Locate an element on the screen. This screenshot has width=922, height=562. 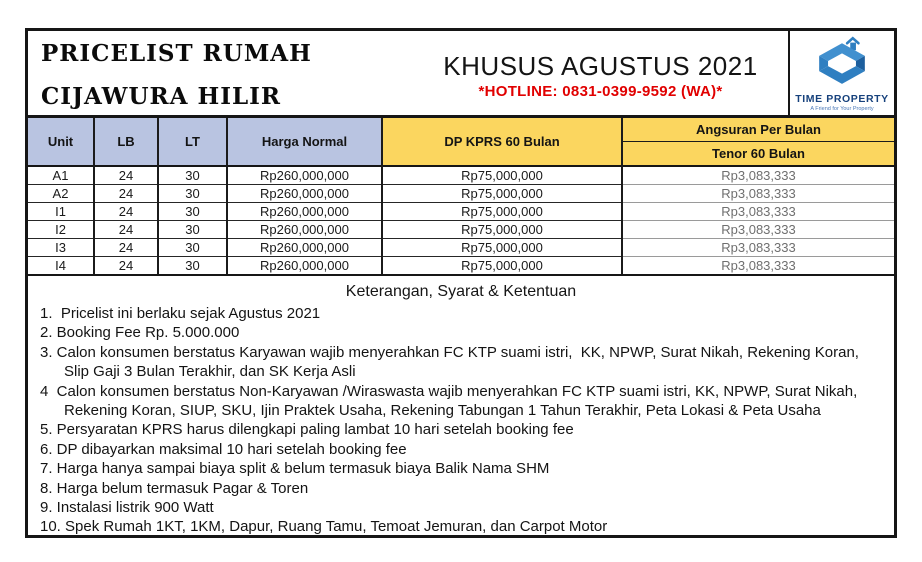
hotline-number: *HOTLINE: 0831-0399-9592 (WA)* is located at coordinates (600, 91).